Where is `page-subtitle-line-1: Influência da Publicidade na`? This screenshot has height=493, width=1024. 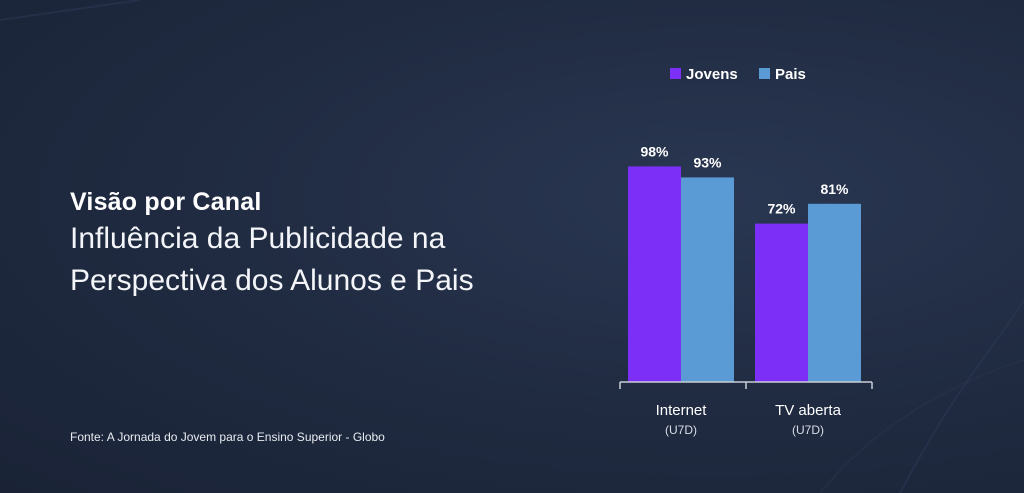
page-subtitle-line-1: Influência da Publicidade na is located at coordinates (258, 238).